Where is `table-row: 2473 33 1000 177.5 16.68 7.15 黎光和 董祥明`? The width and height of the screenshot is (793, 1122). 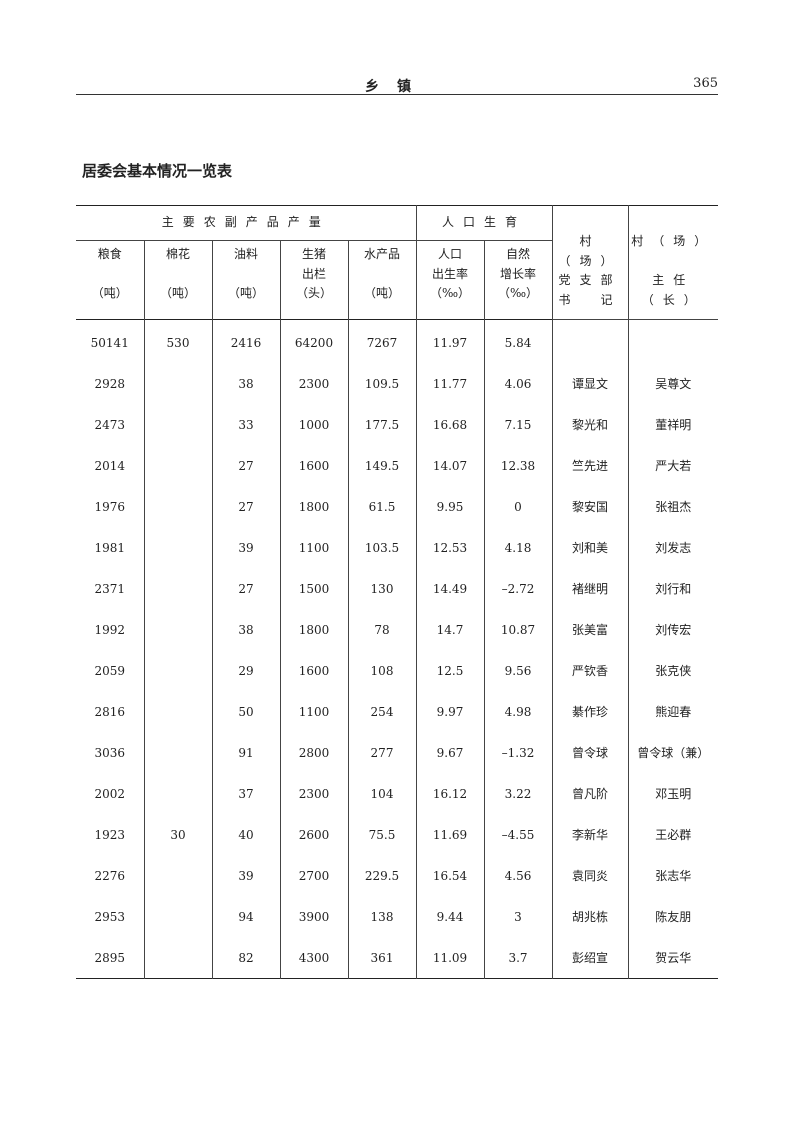 table-row: 2473 33 1000 177.5 16.68 7.15 黎光和 董祥明 is located at coordinates (397, 424).